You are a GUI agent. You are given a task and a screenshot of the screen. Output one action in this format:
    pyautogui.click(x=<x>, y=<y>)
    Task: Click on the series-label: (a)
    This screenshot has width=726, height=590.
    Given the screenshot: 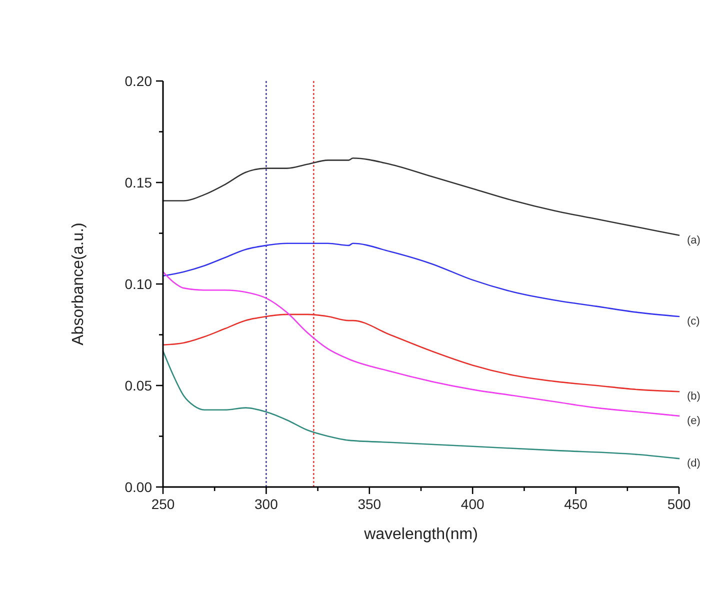 What is the action you would take?
    pyautogui.click(x=693, y=240)
    